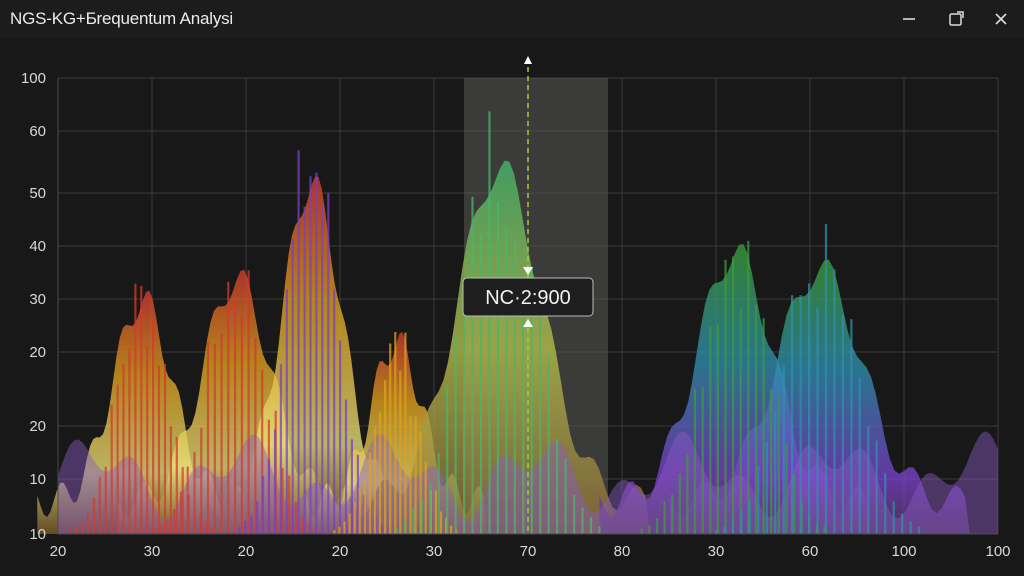 This screenshot has height=576, width=1024. I want to click on x-tick-label: 70, so click(528, 551).